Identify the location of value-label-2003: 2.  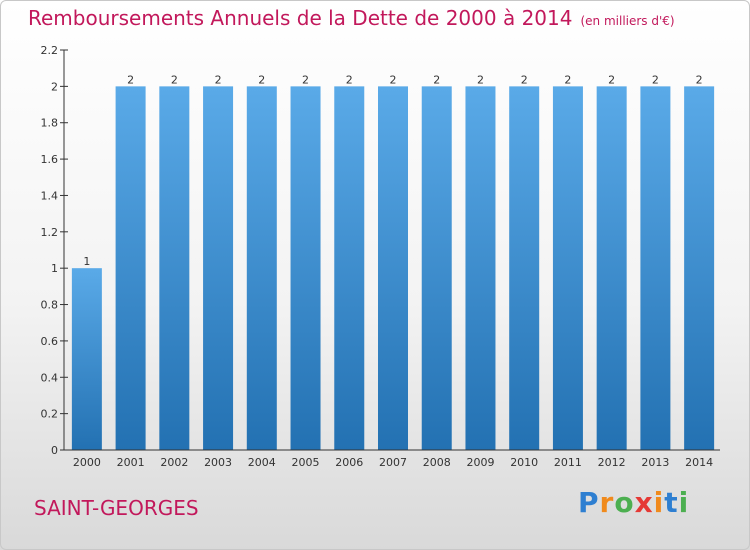
(218, 79).